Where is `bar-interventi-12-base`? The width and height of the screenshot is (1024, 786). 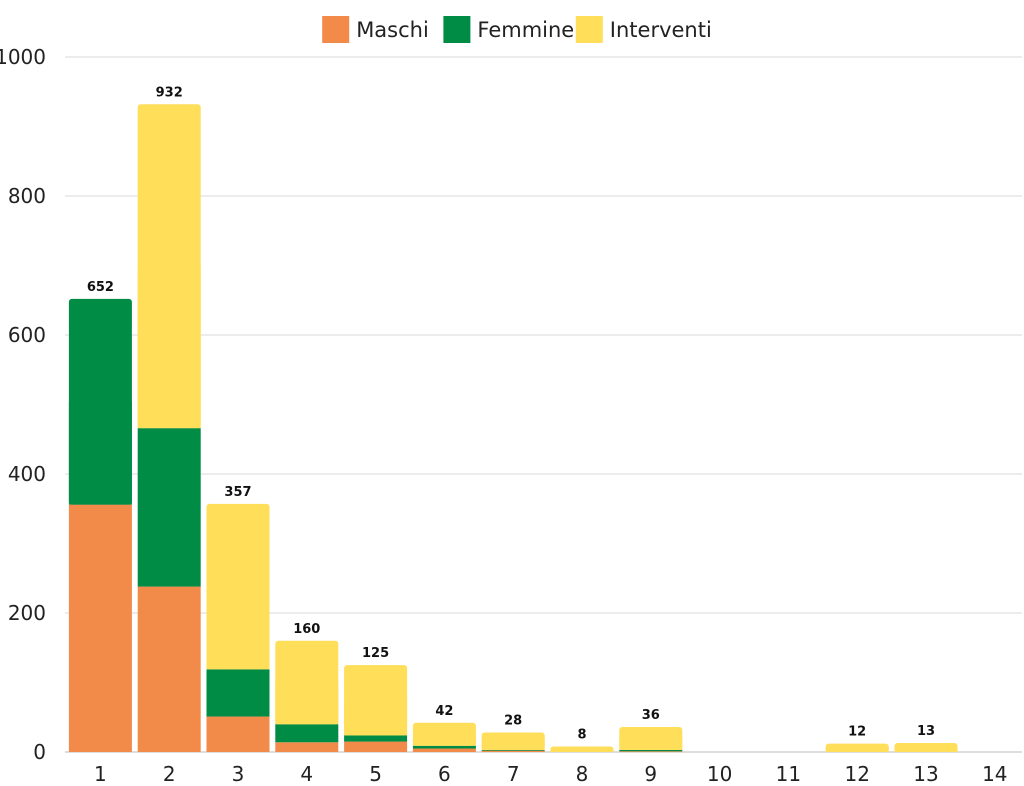 bar-interventi-12-base is located at coordinates (857, 749).